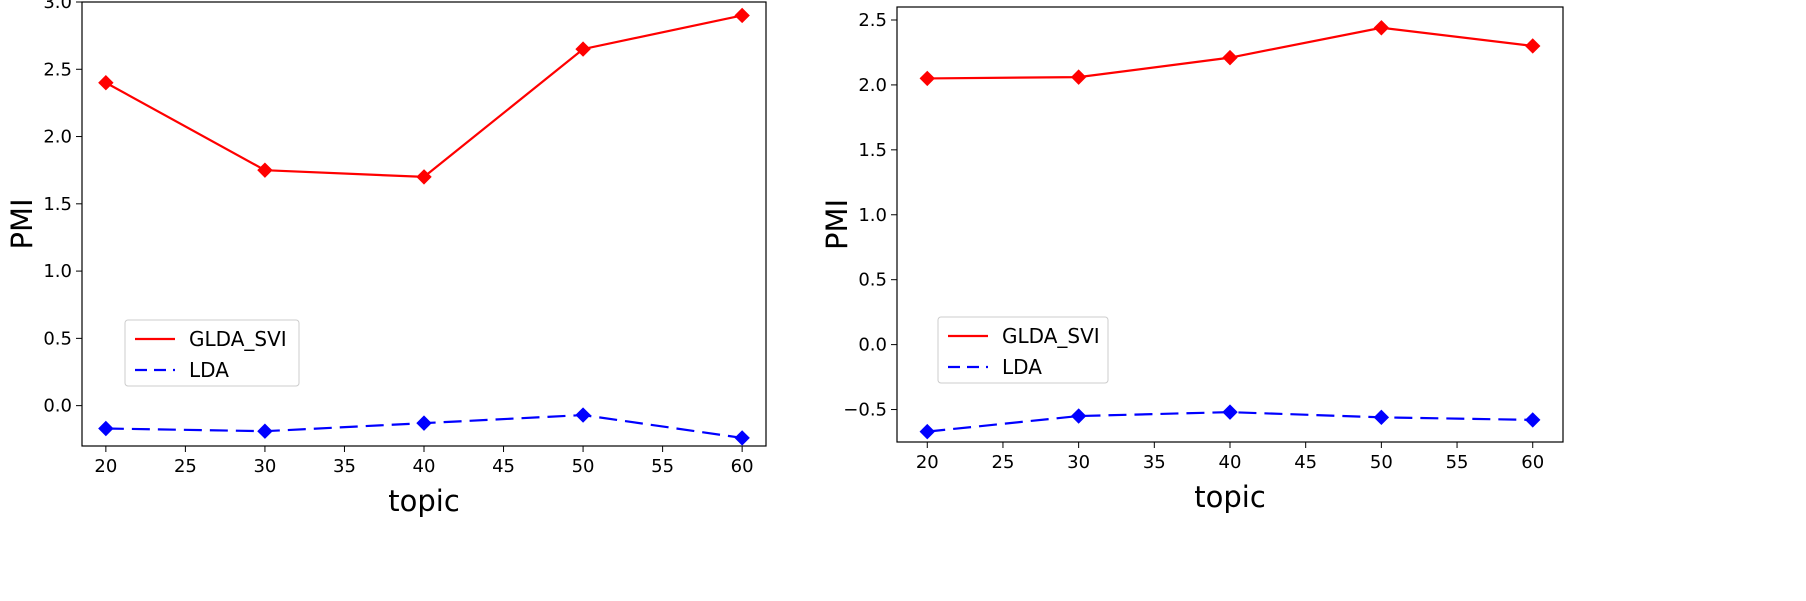 This screenshot has width=1806, height=601. Describe the element at coordinates (57, 6) in the screenshot. I see `y-tick-label: 3.0` at that location.